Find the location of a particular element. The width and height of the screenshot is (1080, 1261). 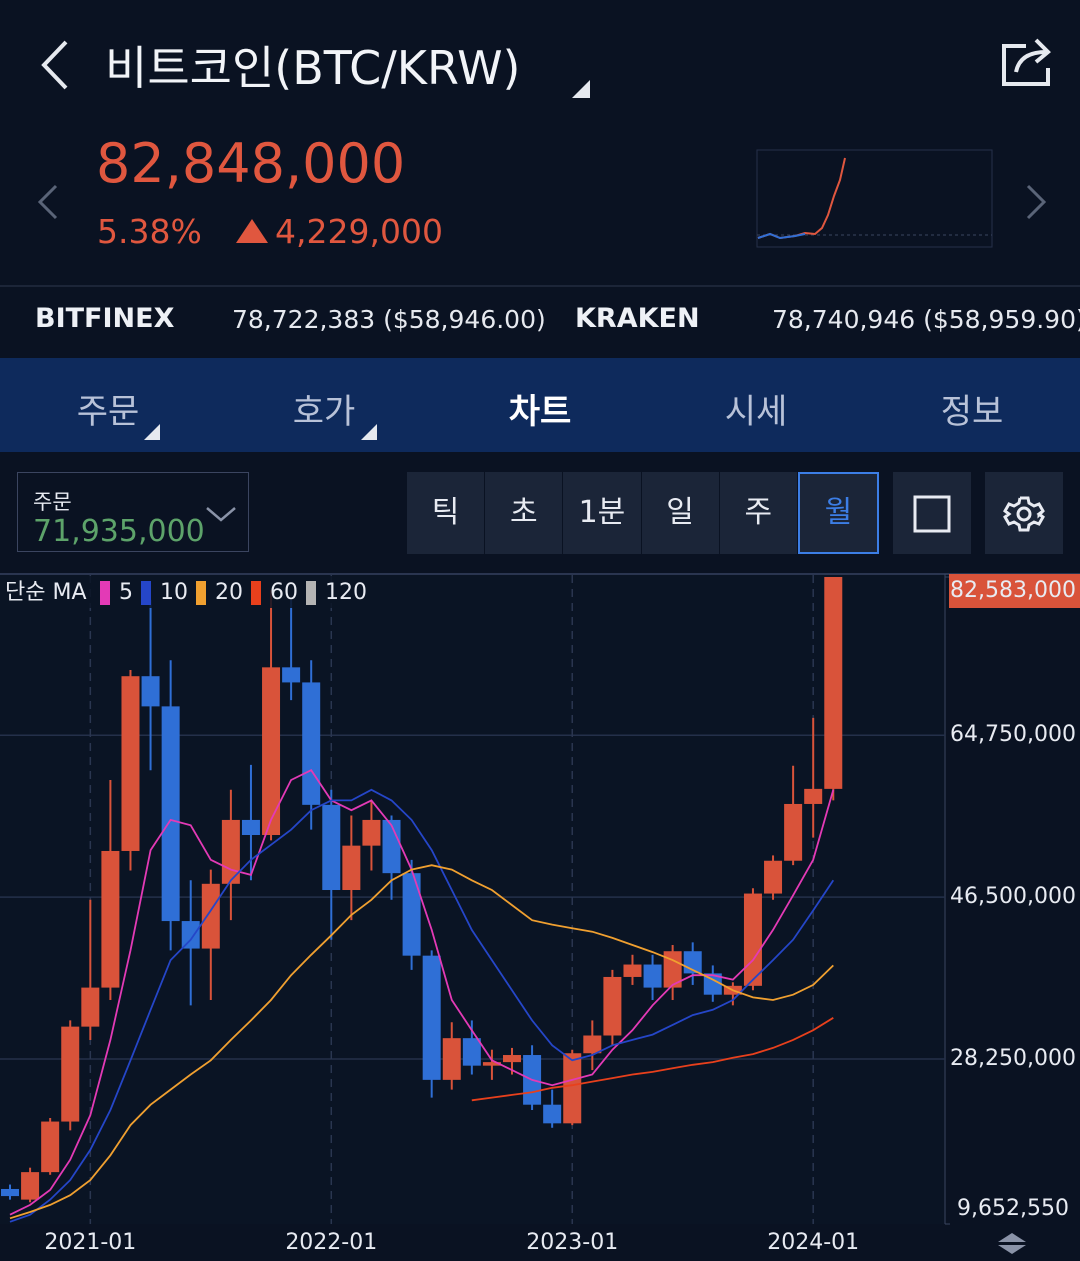

legend-label: 10 is located at coordinates (174, 592).